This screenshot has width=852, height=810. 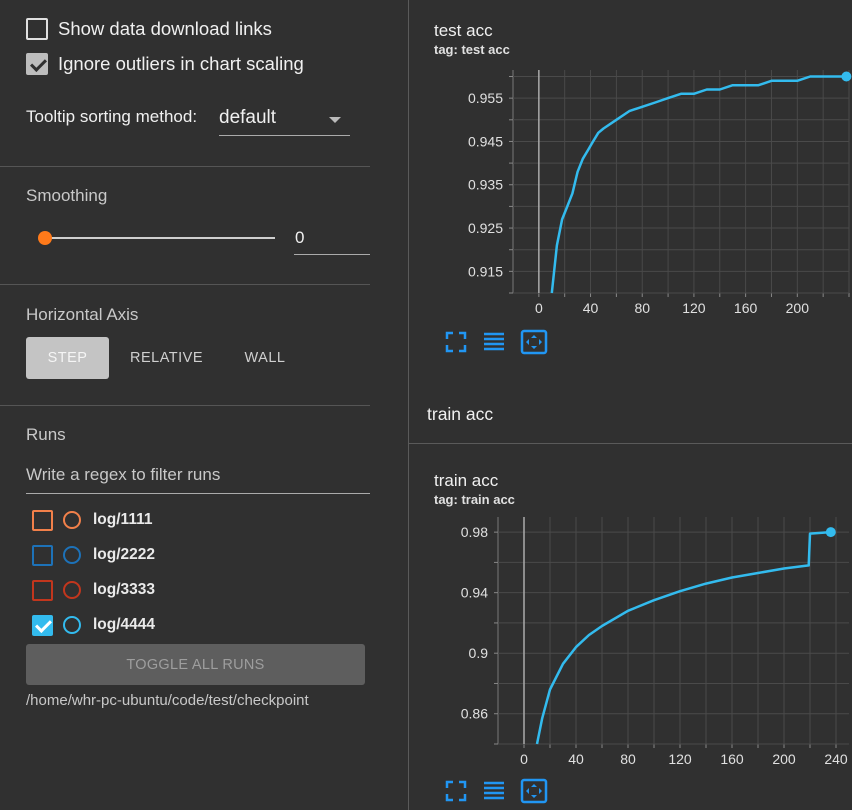 I want to click on train-acc-group-header: train acc, so click(x=630, y=414).